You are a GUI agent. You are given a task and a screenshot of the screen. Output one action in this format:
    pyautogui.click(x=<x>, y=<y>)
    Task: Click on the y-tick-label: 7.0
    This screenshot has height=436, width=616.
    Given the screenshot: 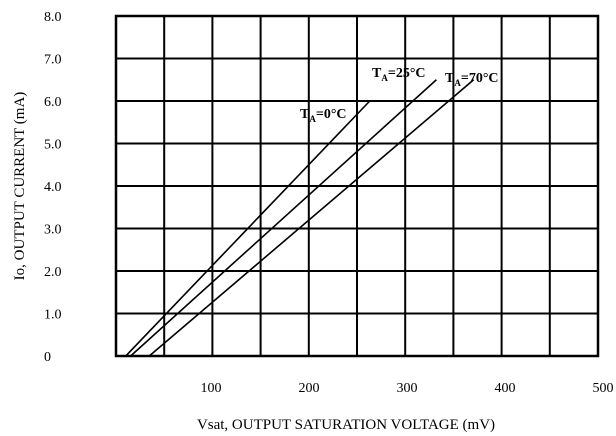 What is the action you would take?
    pyautogui.click(x=53, y=60)
    